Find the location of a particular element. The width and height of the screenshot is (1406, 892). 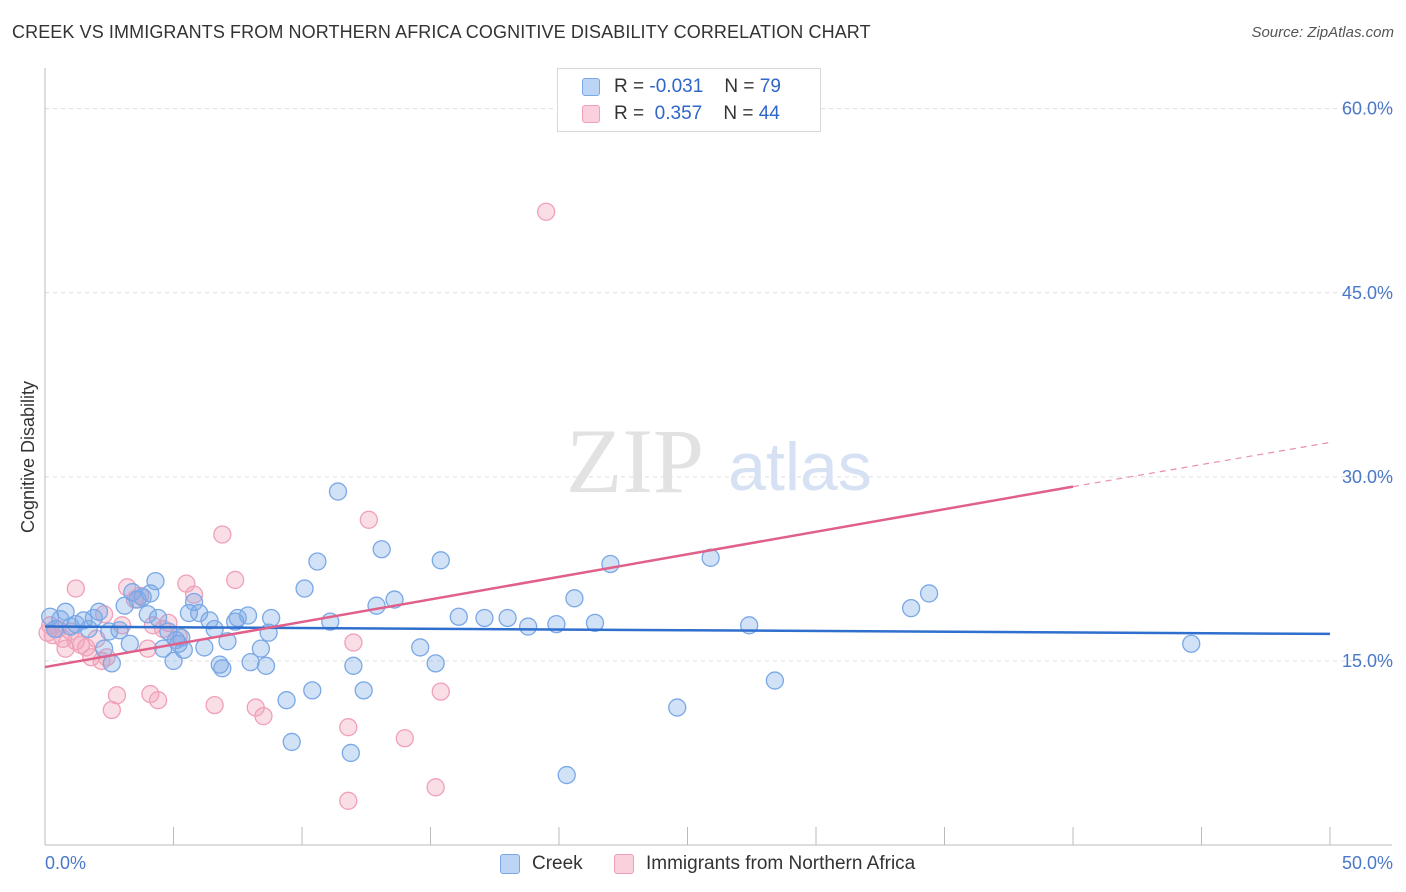

legend-creek-r-value: -0.031 is located at coordinates (676, 86).